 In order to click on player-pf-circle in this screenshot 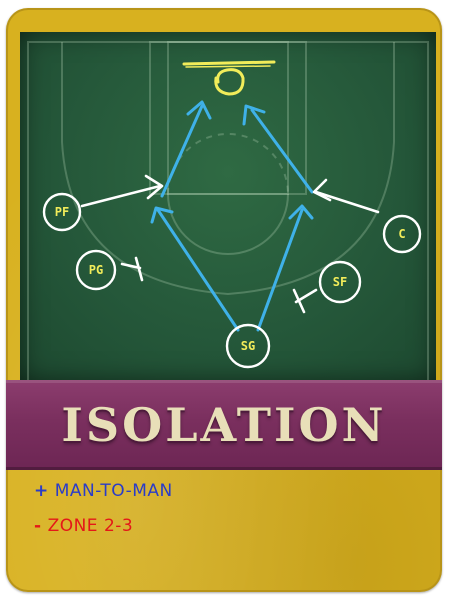, I will do `click(62, 212)`.